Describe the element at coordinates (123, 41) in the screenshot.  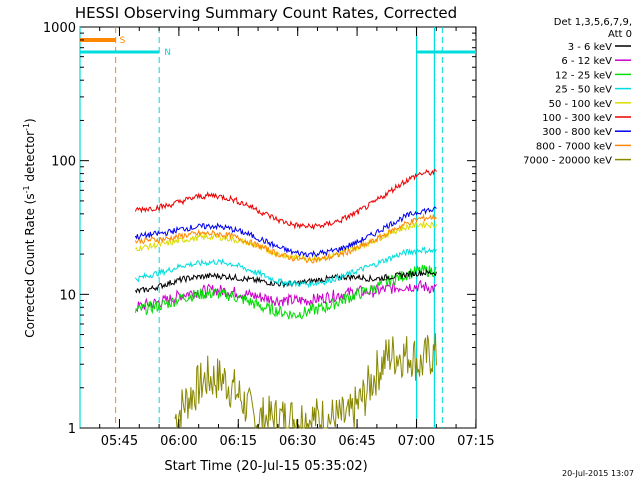
I see `s-label: S` at that location.